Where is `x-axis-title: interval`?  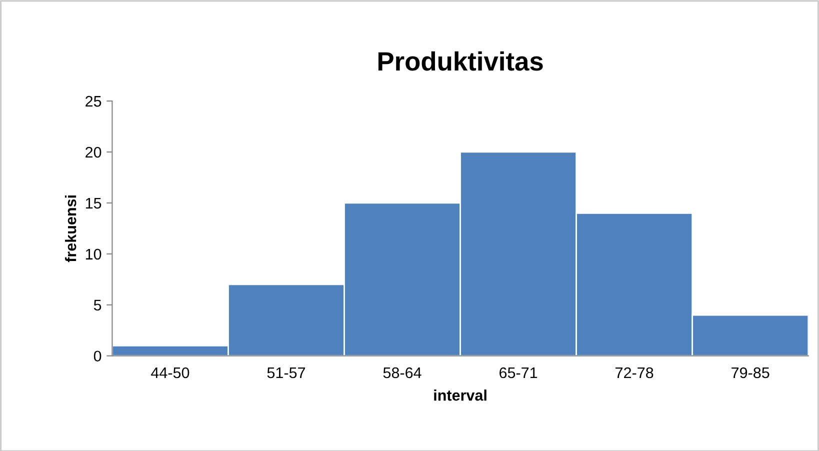 x-axis-title: interval is located at coordinates (460, 395).